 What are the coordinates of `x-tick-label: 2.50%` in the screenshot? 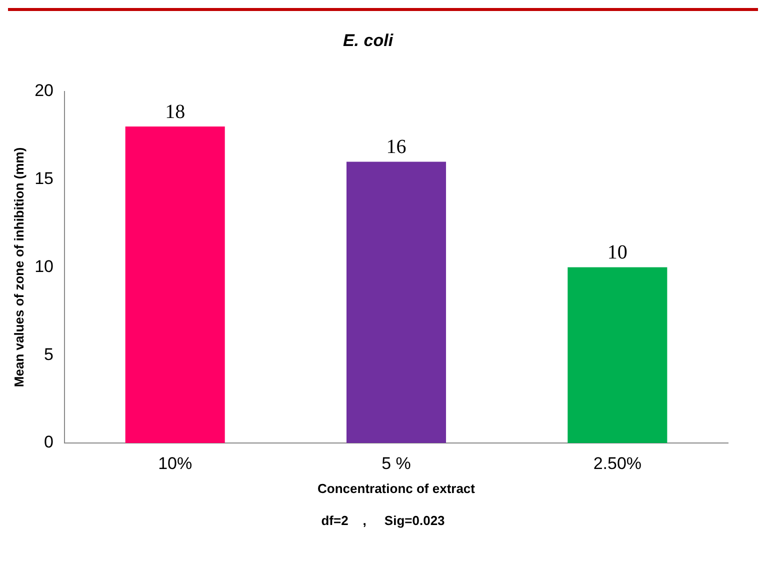 It's located at (617, 463).